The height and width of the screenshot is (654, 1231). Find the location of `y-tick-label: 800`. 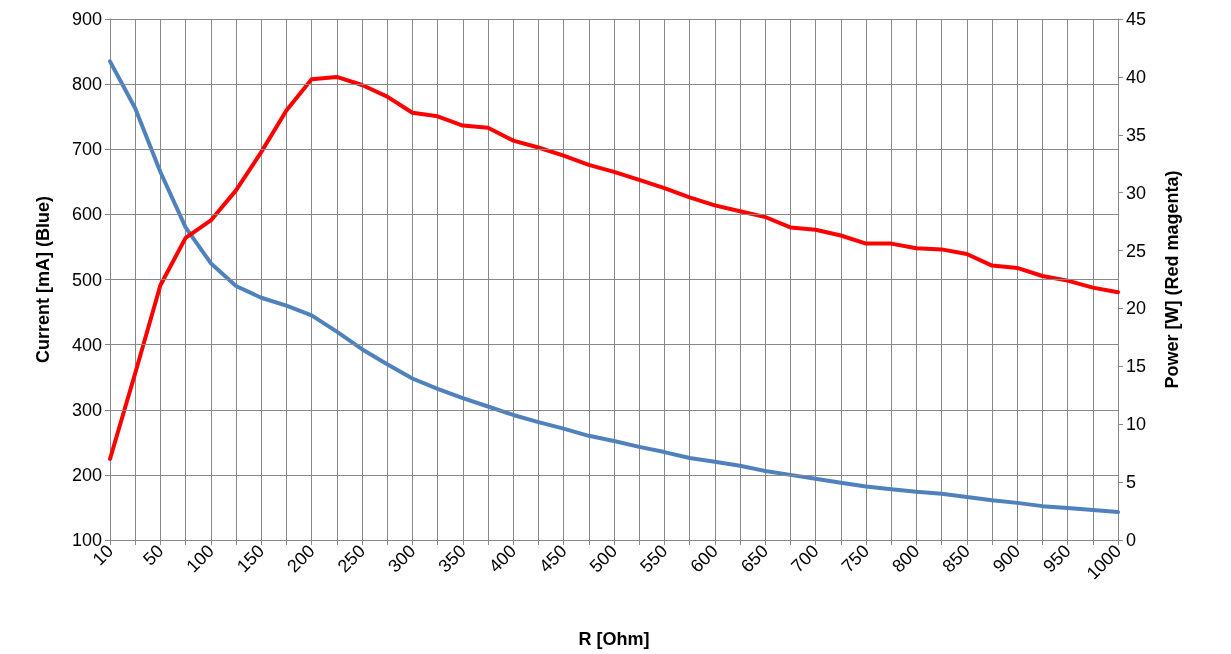

y-tick-label: 800 is located at coordinates (86, 84).